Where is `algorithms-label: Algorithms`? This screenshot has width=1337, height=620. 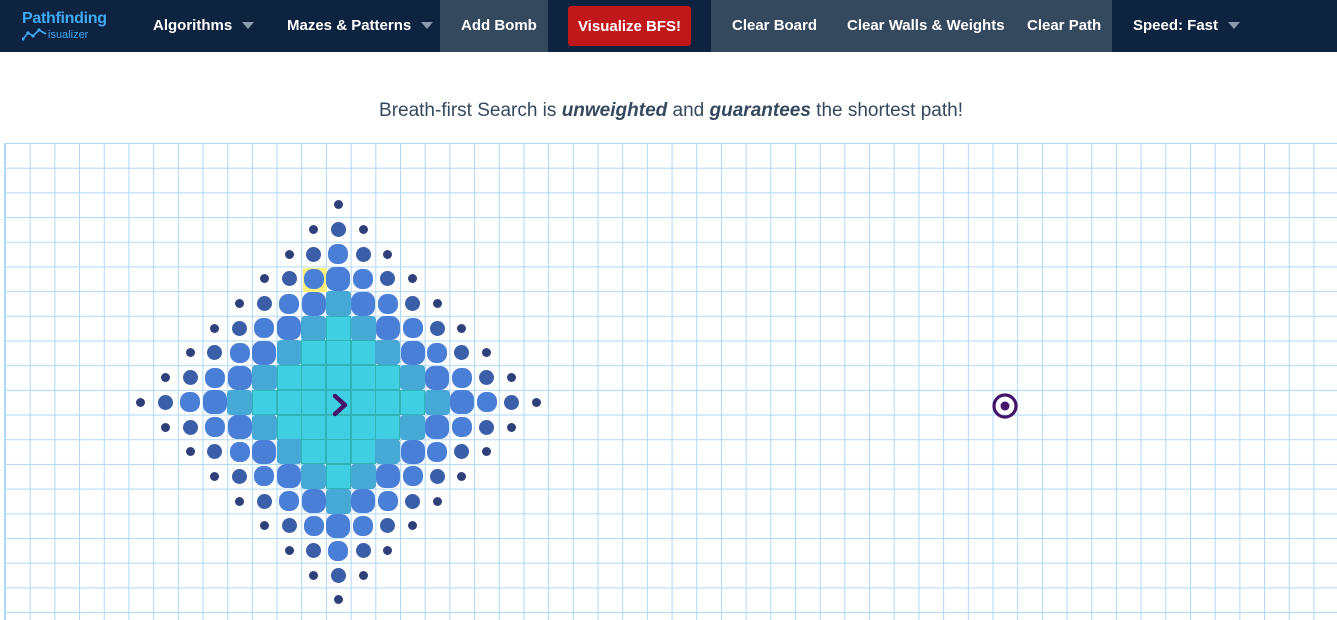
algorithms-label: Algorithms is located at coordinates (193, 25).